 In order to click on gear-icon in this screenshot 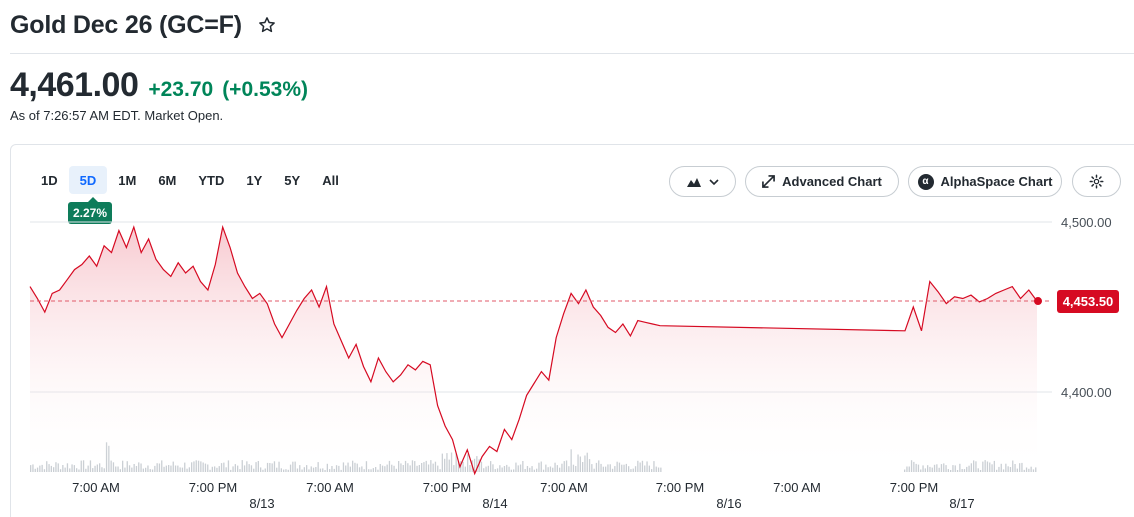, I will do `click(1096, 181)`.